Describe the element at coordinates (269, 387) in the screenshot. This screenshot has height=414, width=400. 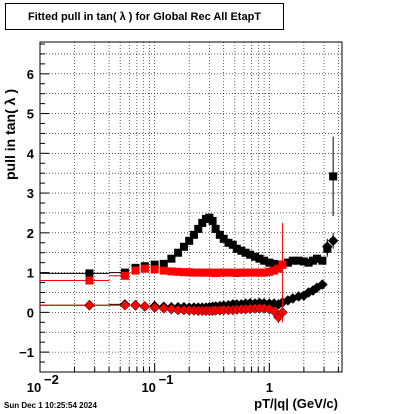
I see `x-tick-label: 1` at that location.